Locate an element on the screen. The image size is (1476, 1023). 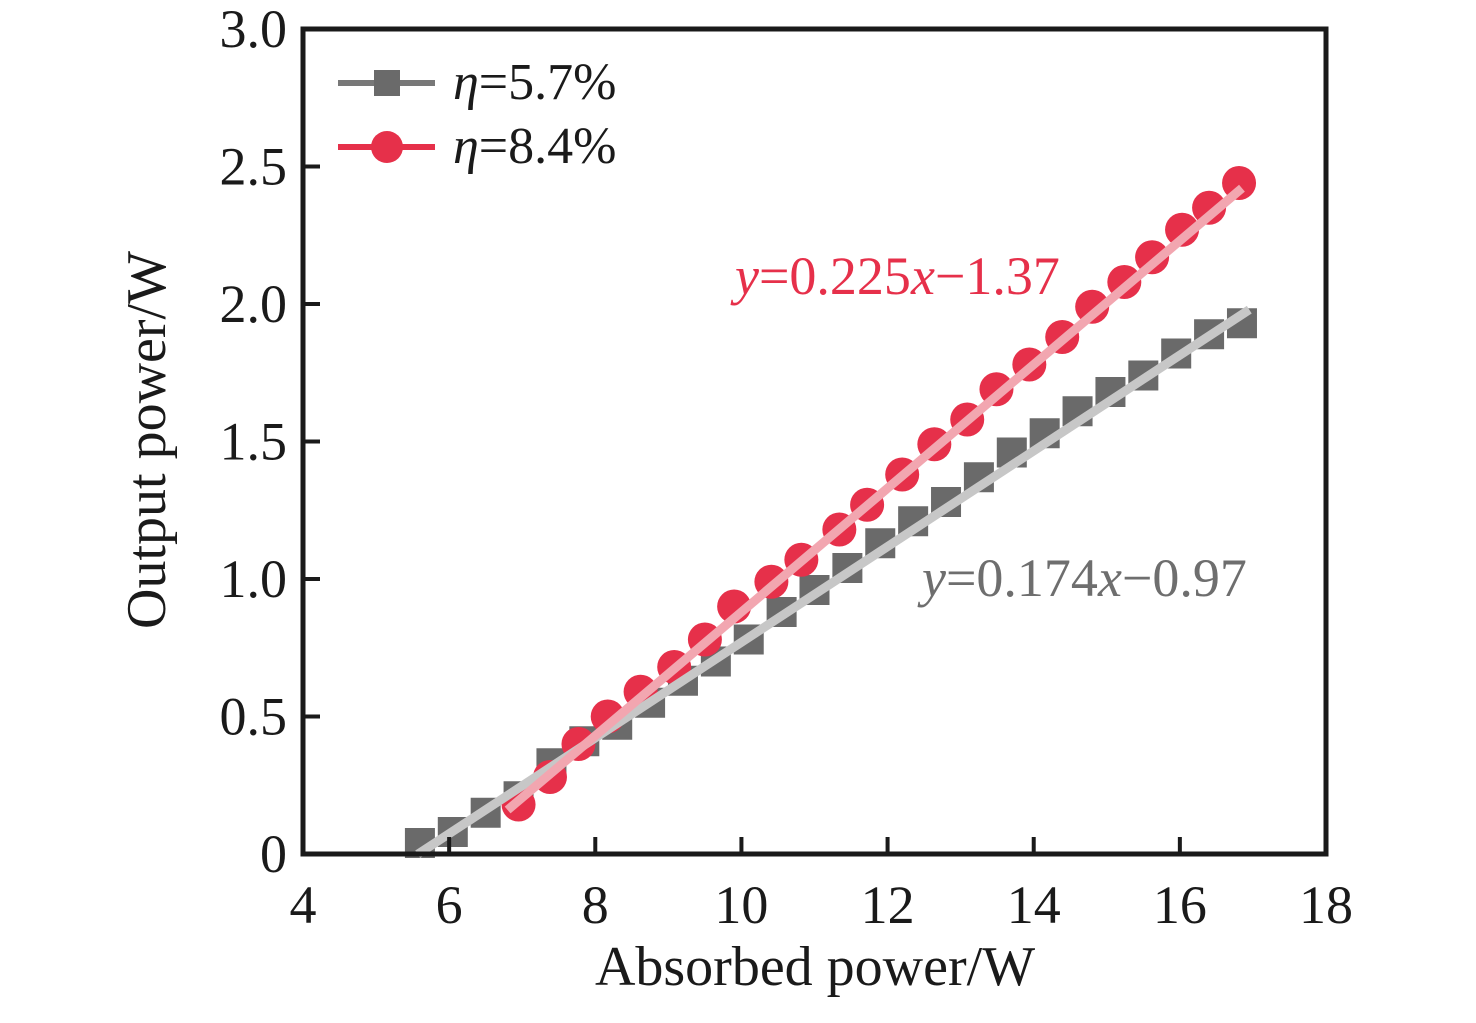
x-tick-label: 16 is located at coordinates (1180, 905).